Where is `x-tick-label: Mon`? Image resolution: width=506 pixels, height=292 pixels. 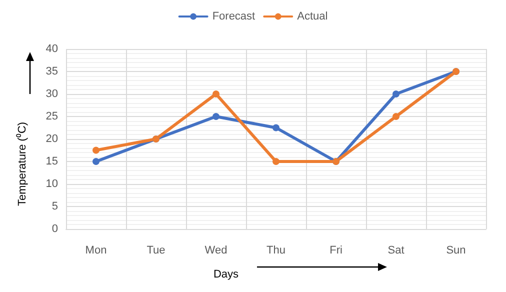
x-tick-label: Mon is located at coordinates (96, 250).